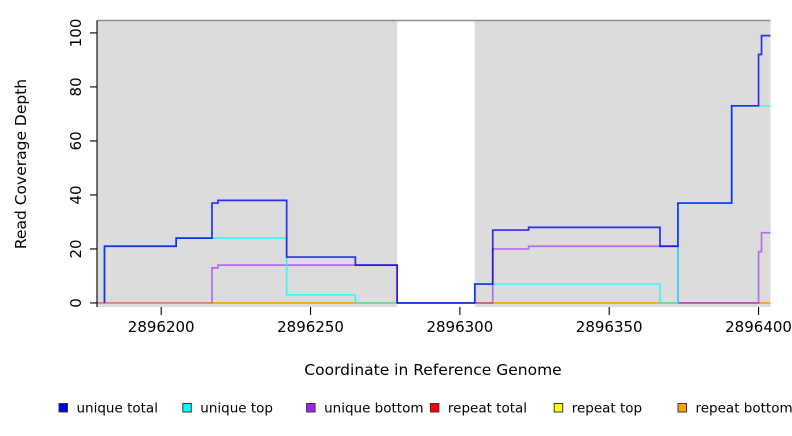 This screenshot has height=436, width=792. What do you see at coordinates (607, 409) in the screenshot?
I see `legend-label: repeat top` at bounding box center [607, 409].